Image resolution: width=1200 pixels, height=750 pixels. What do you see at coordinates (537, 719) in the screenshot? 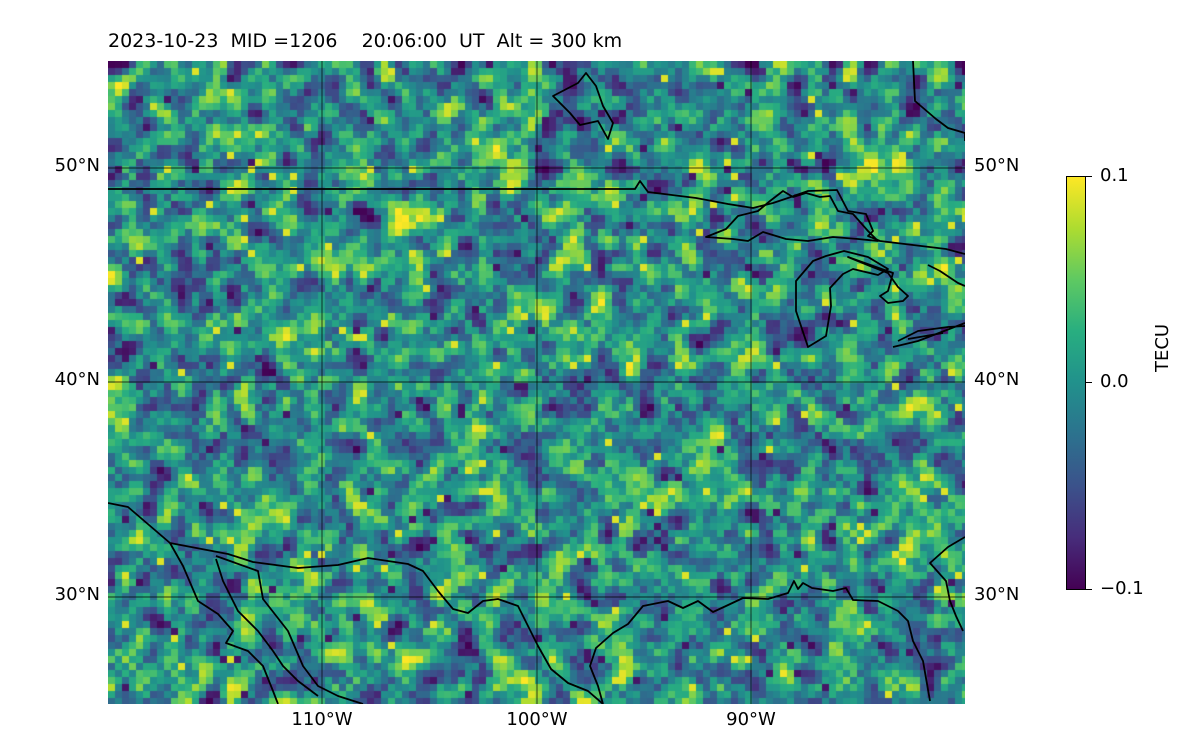
I see `lon-label-100w: 100°W` at bounding box center [537, 719].